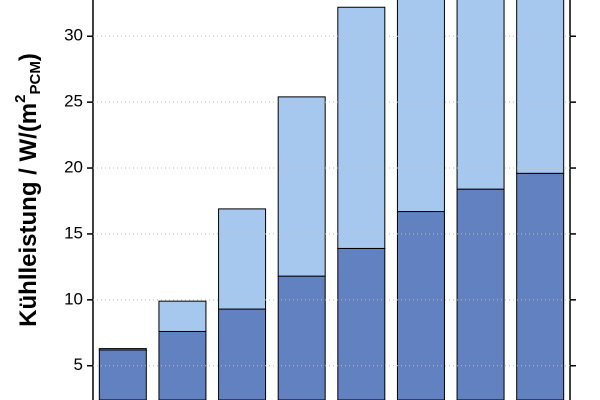 Image resolution: width=600 pixels, height=400 pixels. I want to click on y-axis-label: Kühlleistung / W/(m2PCM), so click(28, 190).